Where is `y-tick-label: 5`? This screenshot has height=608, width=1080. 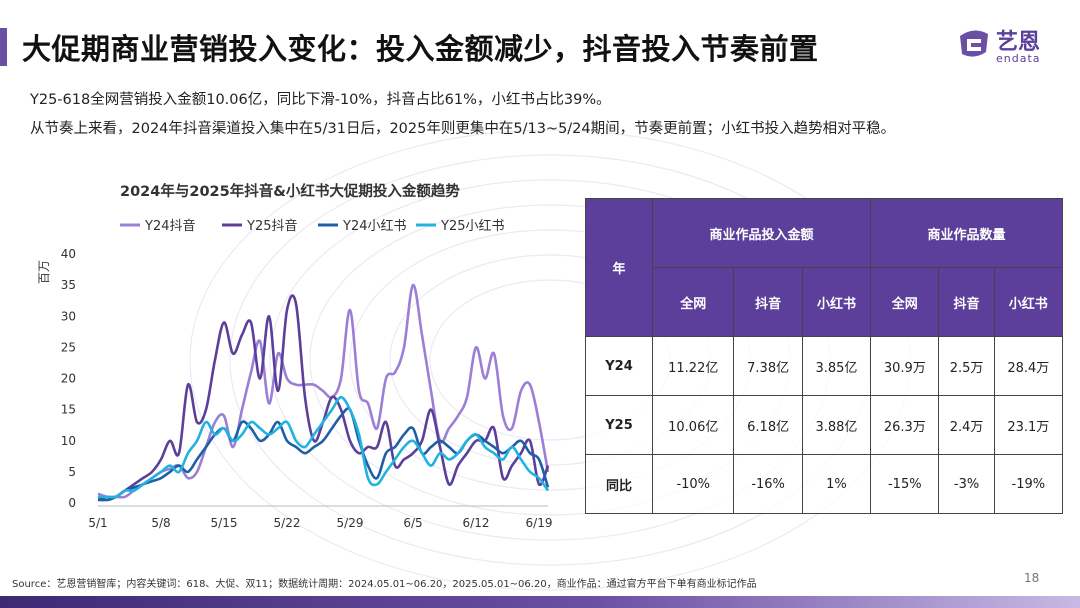
y-tick-label: 5 is located at coordinates (72, 472).